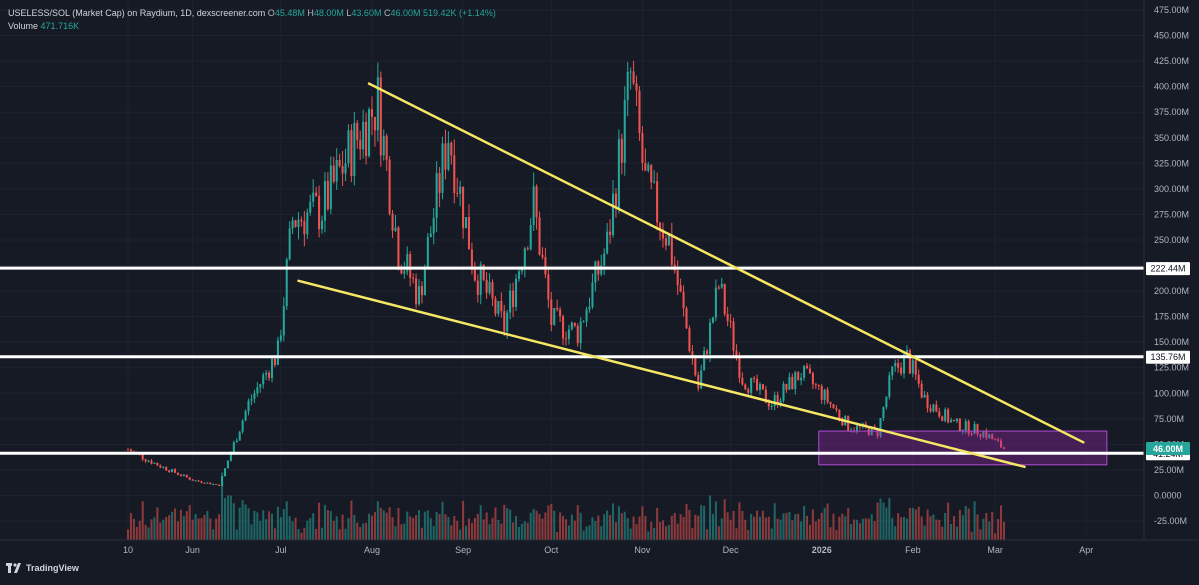  I want to click on price-tick-label: 200.00M, so click(1171, 291).